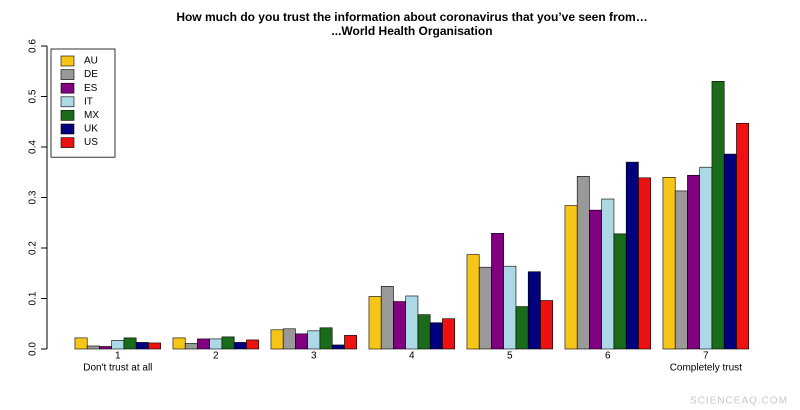 Image resolution: width=800 pixels, height=410 pixels. Describe the element at coordinates (83, 103) in the screenshot. I see `legend-box` at that location.